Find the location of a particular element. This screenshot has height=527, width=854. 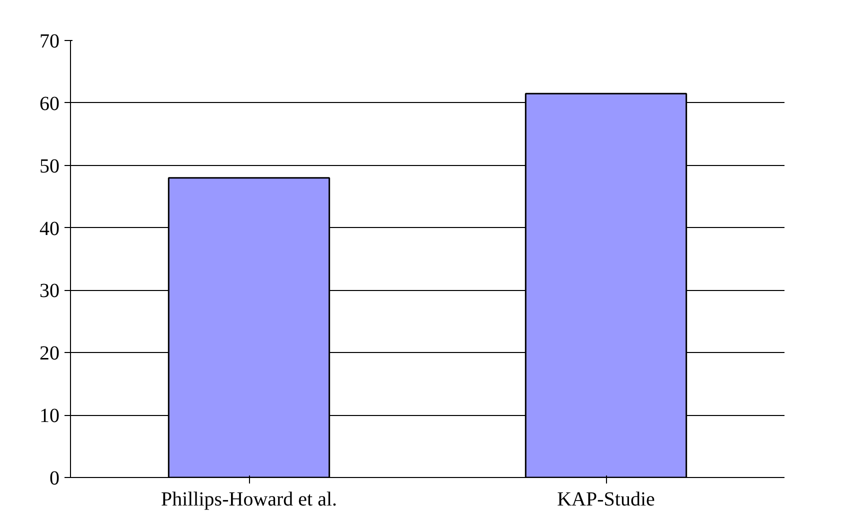

x-tick-label: KAP-Studie is located at coordinates (606, 499).